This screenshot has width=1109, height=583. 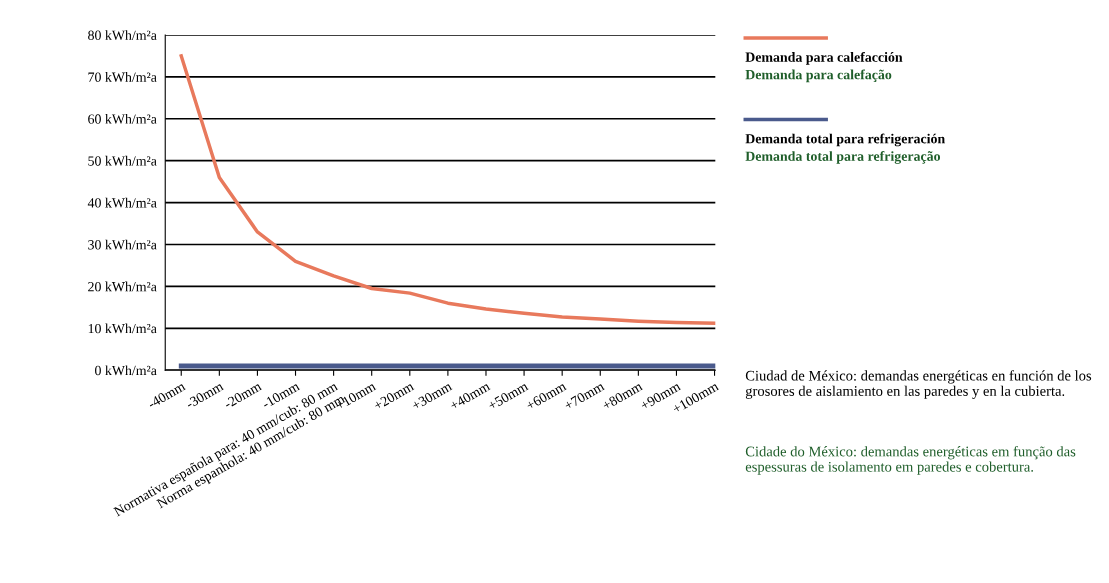 What do you see at coordinates (166, 395) in the screenshot?
I see `x-tick-label: -40mm` at bounding box center [166, 395].